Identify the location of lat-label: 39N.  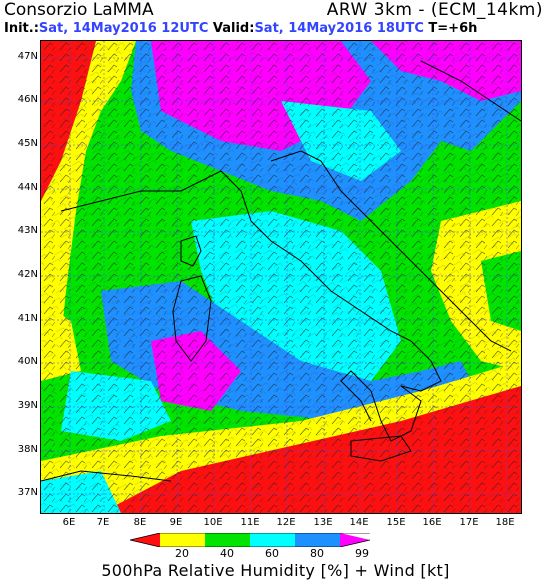
(27, 405).